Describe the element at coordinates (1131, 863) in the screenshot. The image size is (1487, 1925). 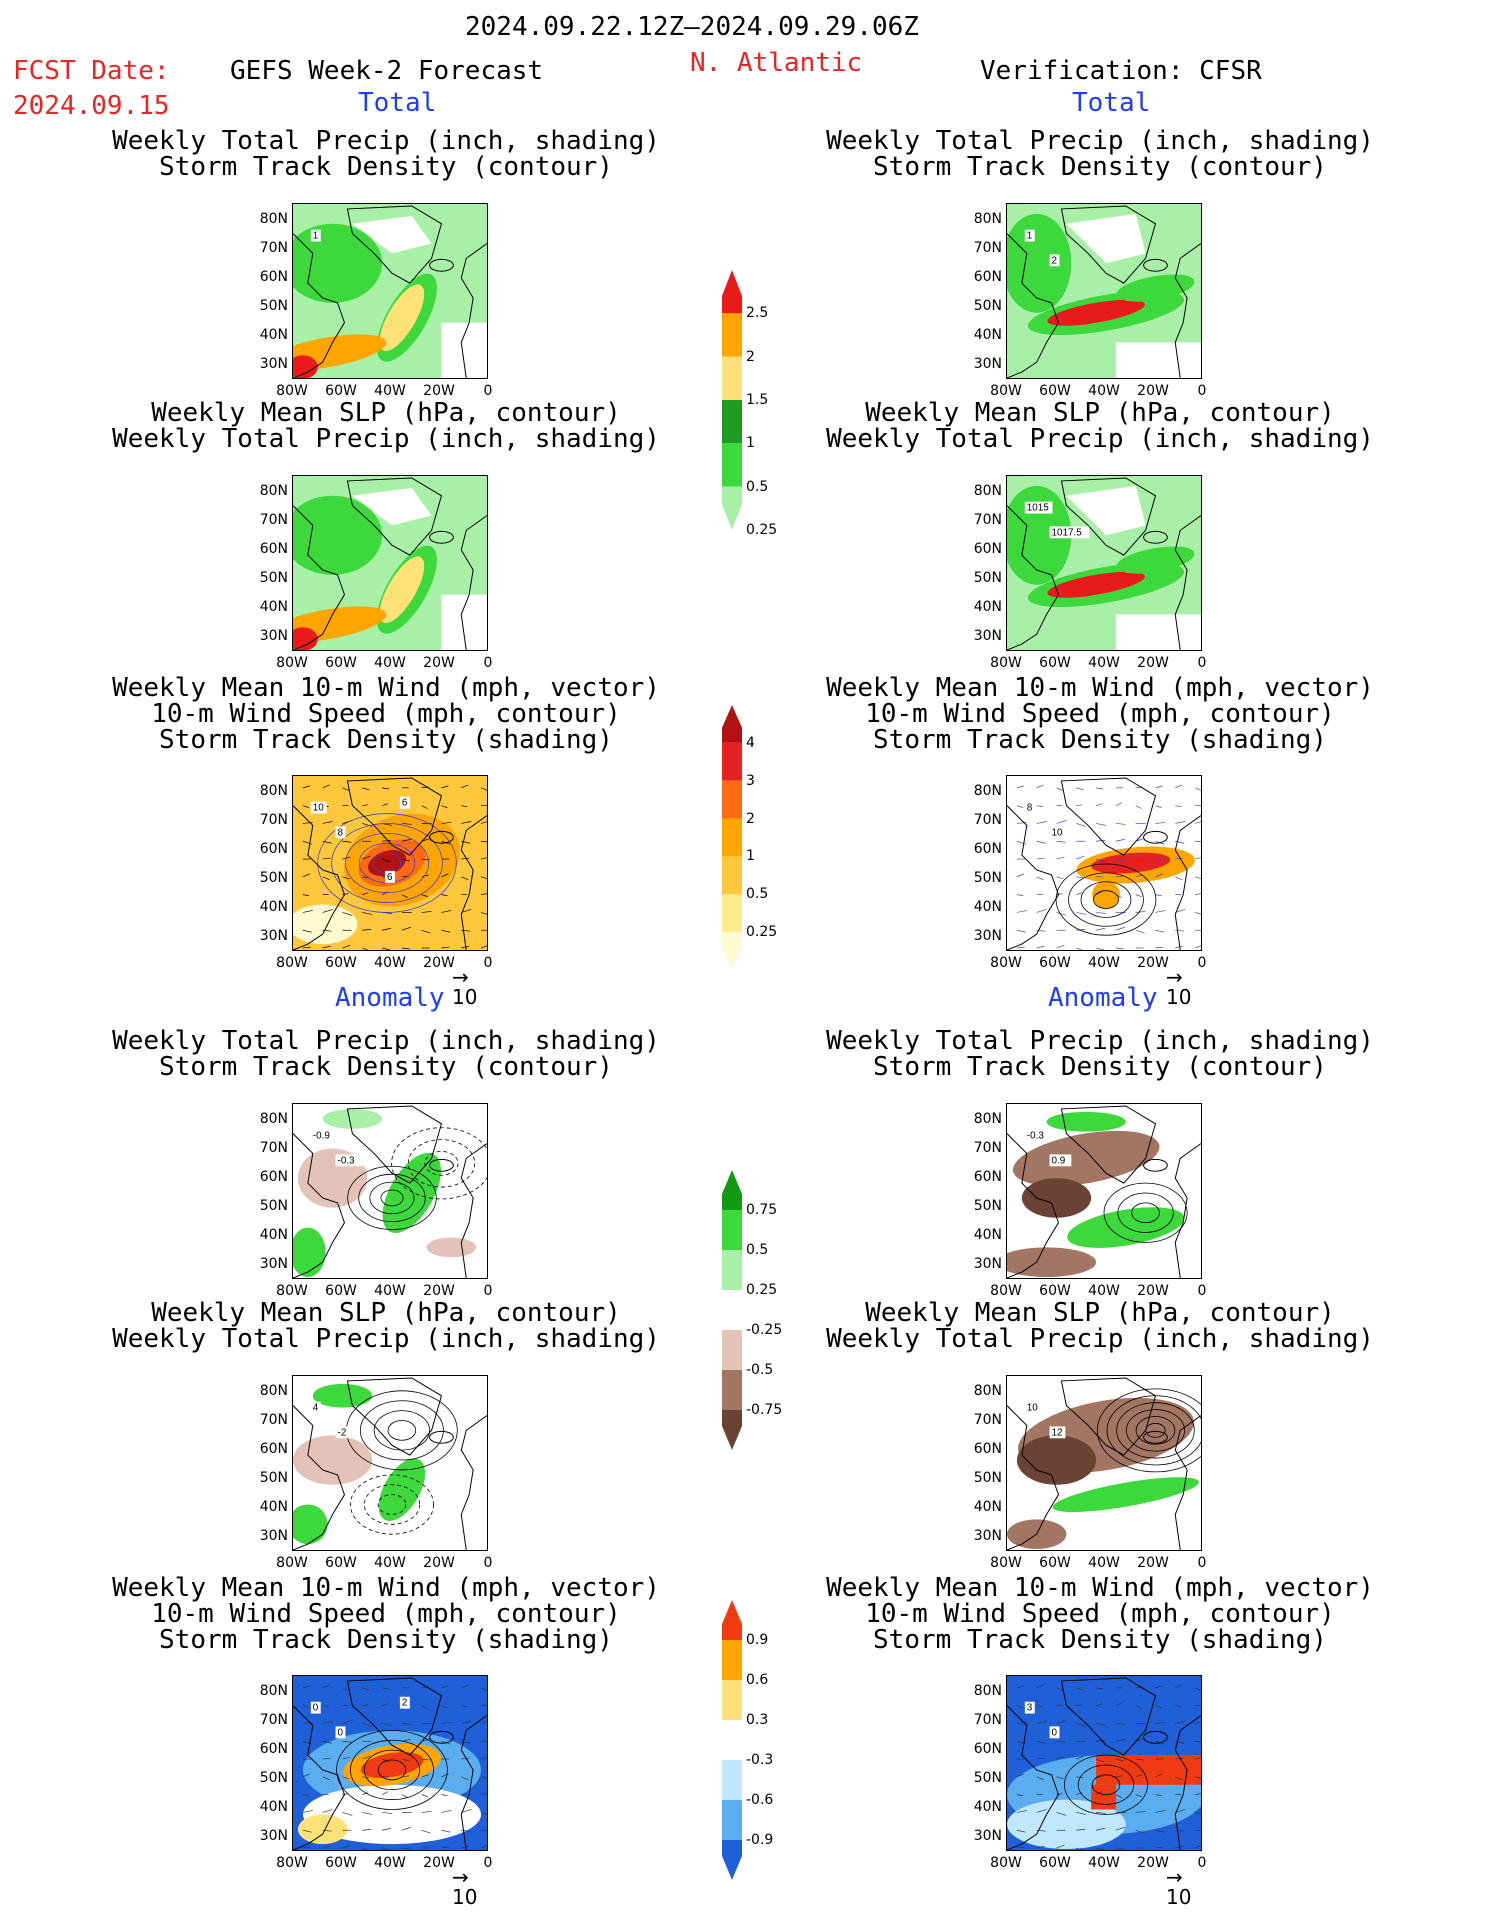
I see `track-area` at that location.